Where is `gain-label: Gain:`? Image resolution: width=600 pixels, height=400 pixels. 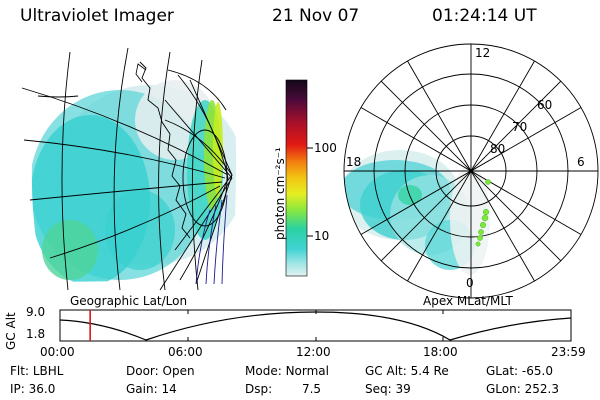
gain-label: Gain: is located at coordinates (142, 389).